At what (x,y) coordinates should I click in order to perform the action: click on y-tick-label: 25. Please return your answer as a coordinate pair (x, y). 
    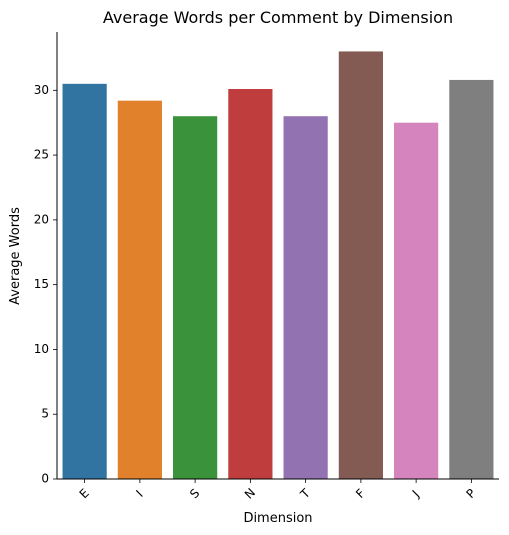
    Looking at the image, I should click on (41, 155).